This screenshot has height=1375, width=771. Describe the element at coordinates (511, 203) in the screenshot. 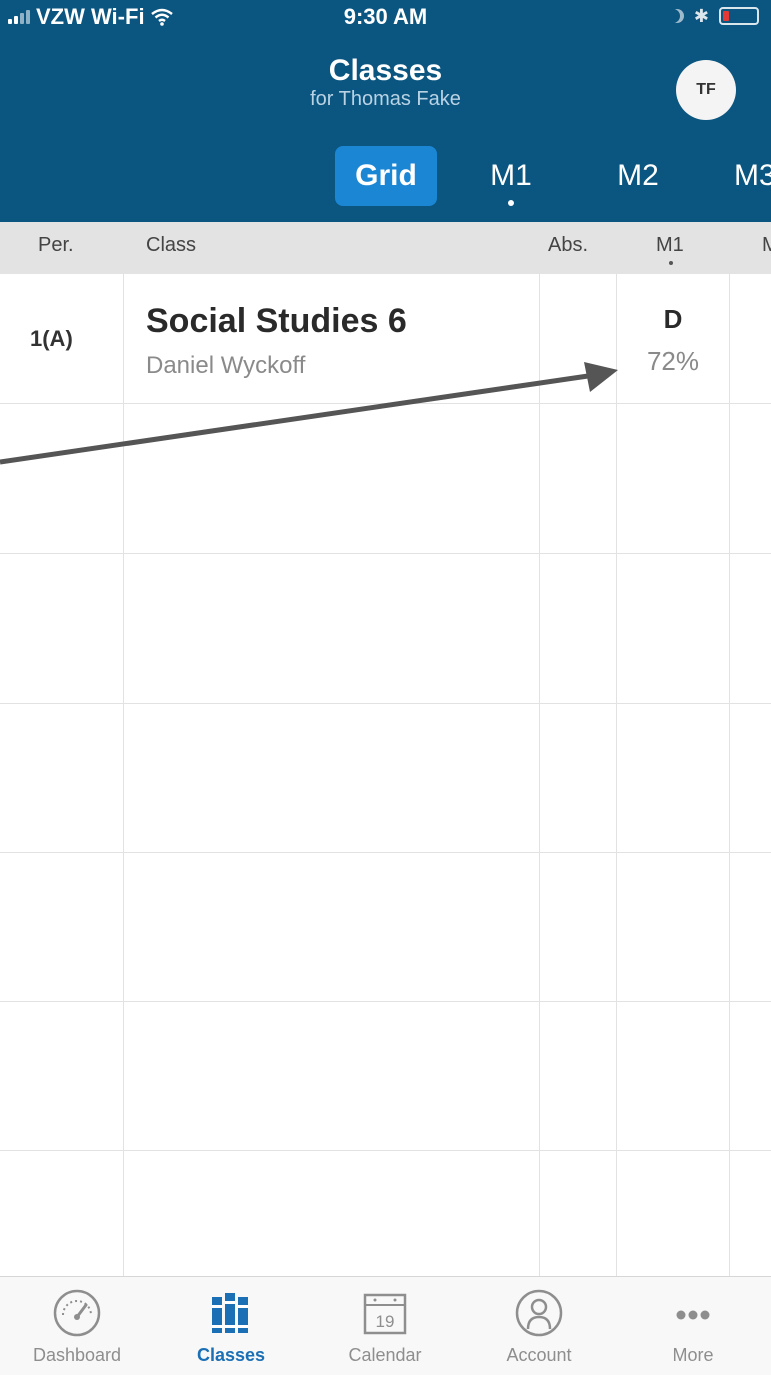

I see `current-period-dot` at that location.